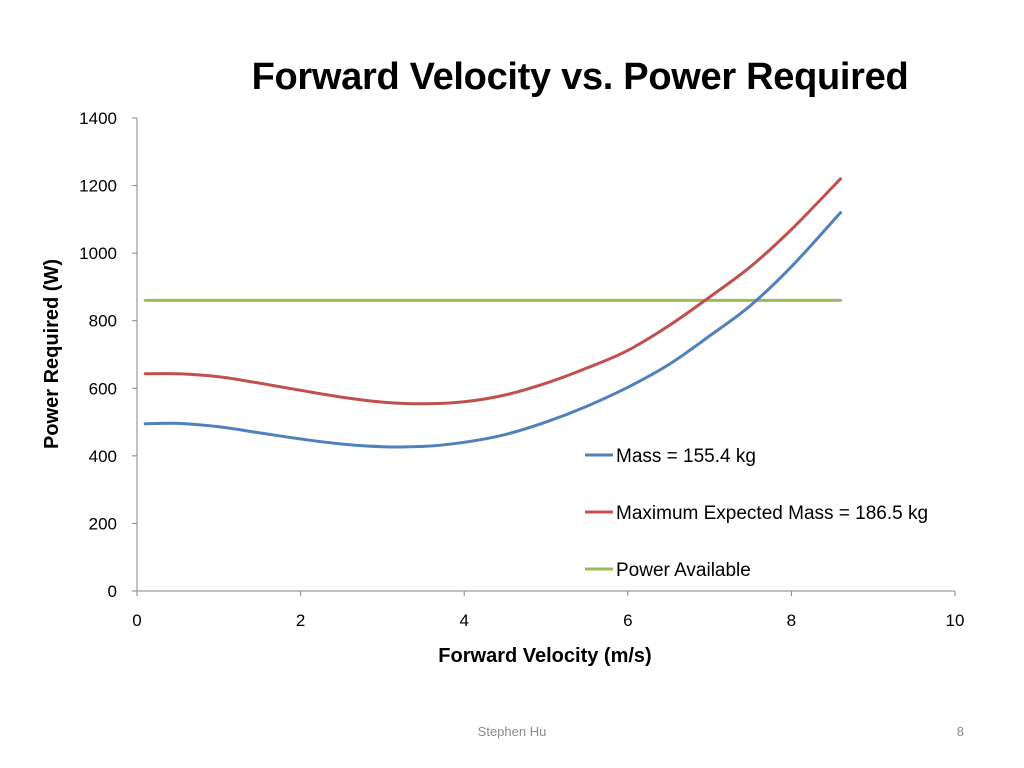 This screenshot has width=1024, height=768. Describe the element at coordinates (98, 118) in the screenshot. I see `y-tick-label: 1400` at that location.